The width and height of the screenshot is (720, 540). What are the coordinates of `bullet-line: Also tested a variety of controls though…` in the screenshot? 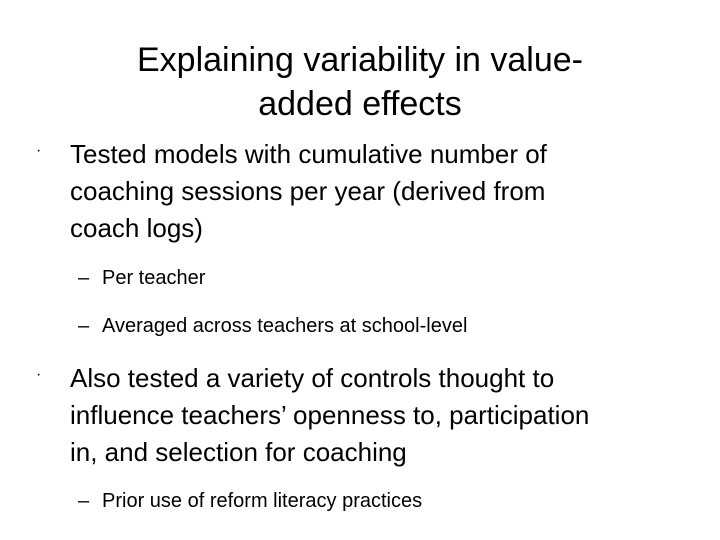 It's located at (312, 378).